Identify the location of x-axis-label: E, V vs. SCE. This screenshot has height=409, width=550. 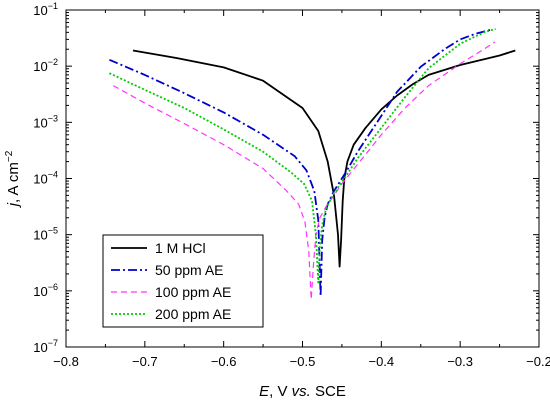
(302, 391).